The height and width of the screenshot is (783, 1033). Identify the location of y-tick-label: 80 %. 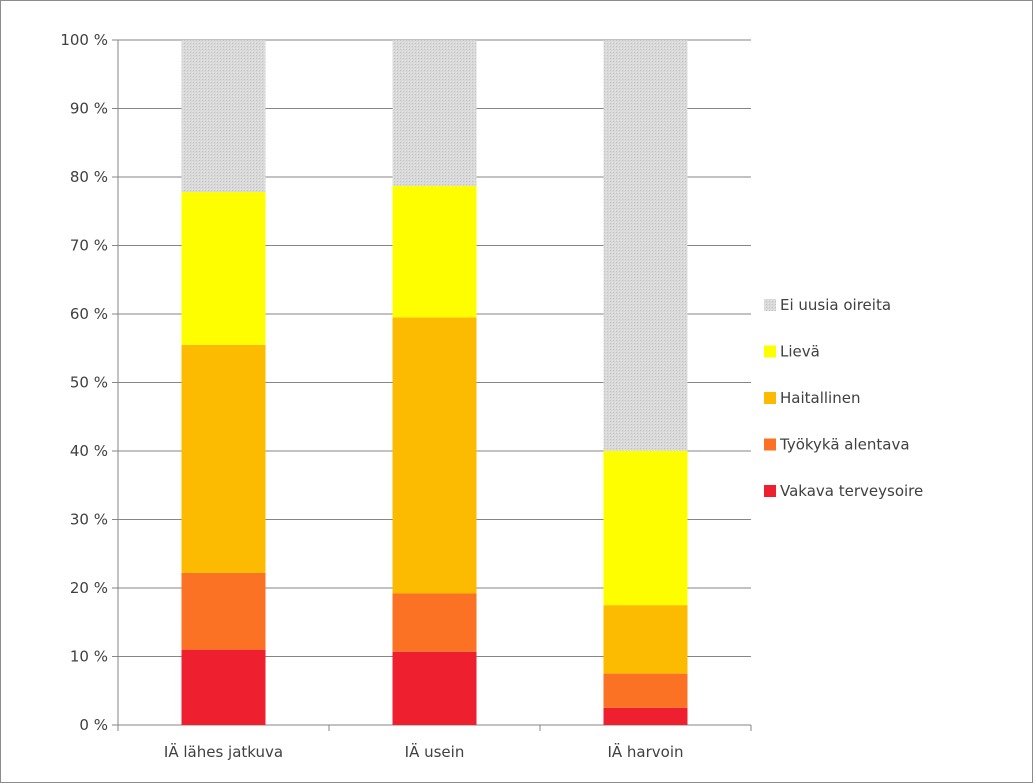
(89, 177).